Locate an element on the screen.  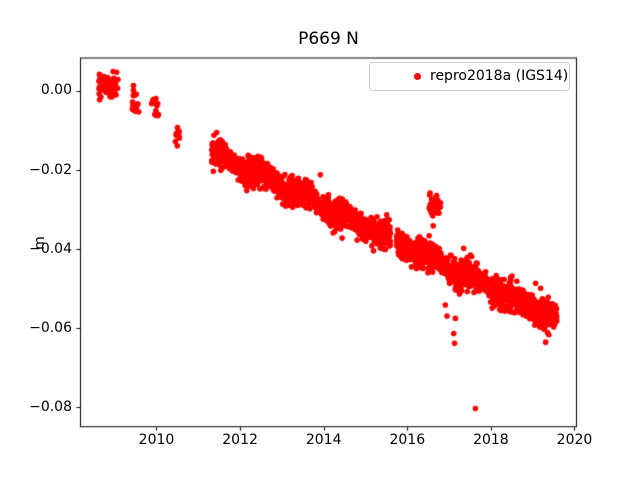
y-tick-label: −0.08 is located at coordinates (50, 406).